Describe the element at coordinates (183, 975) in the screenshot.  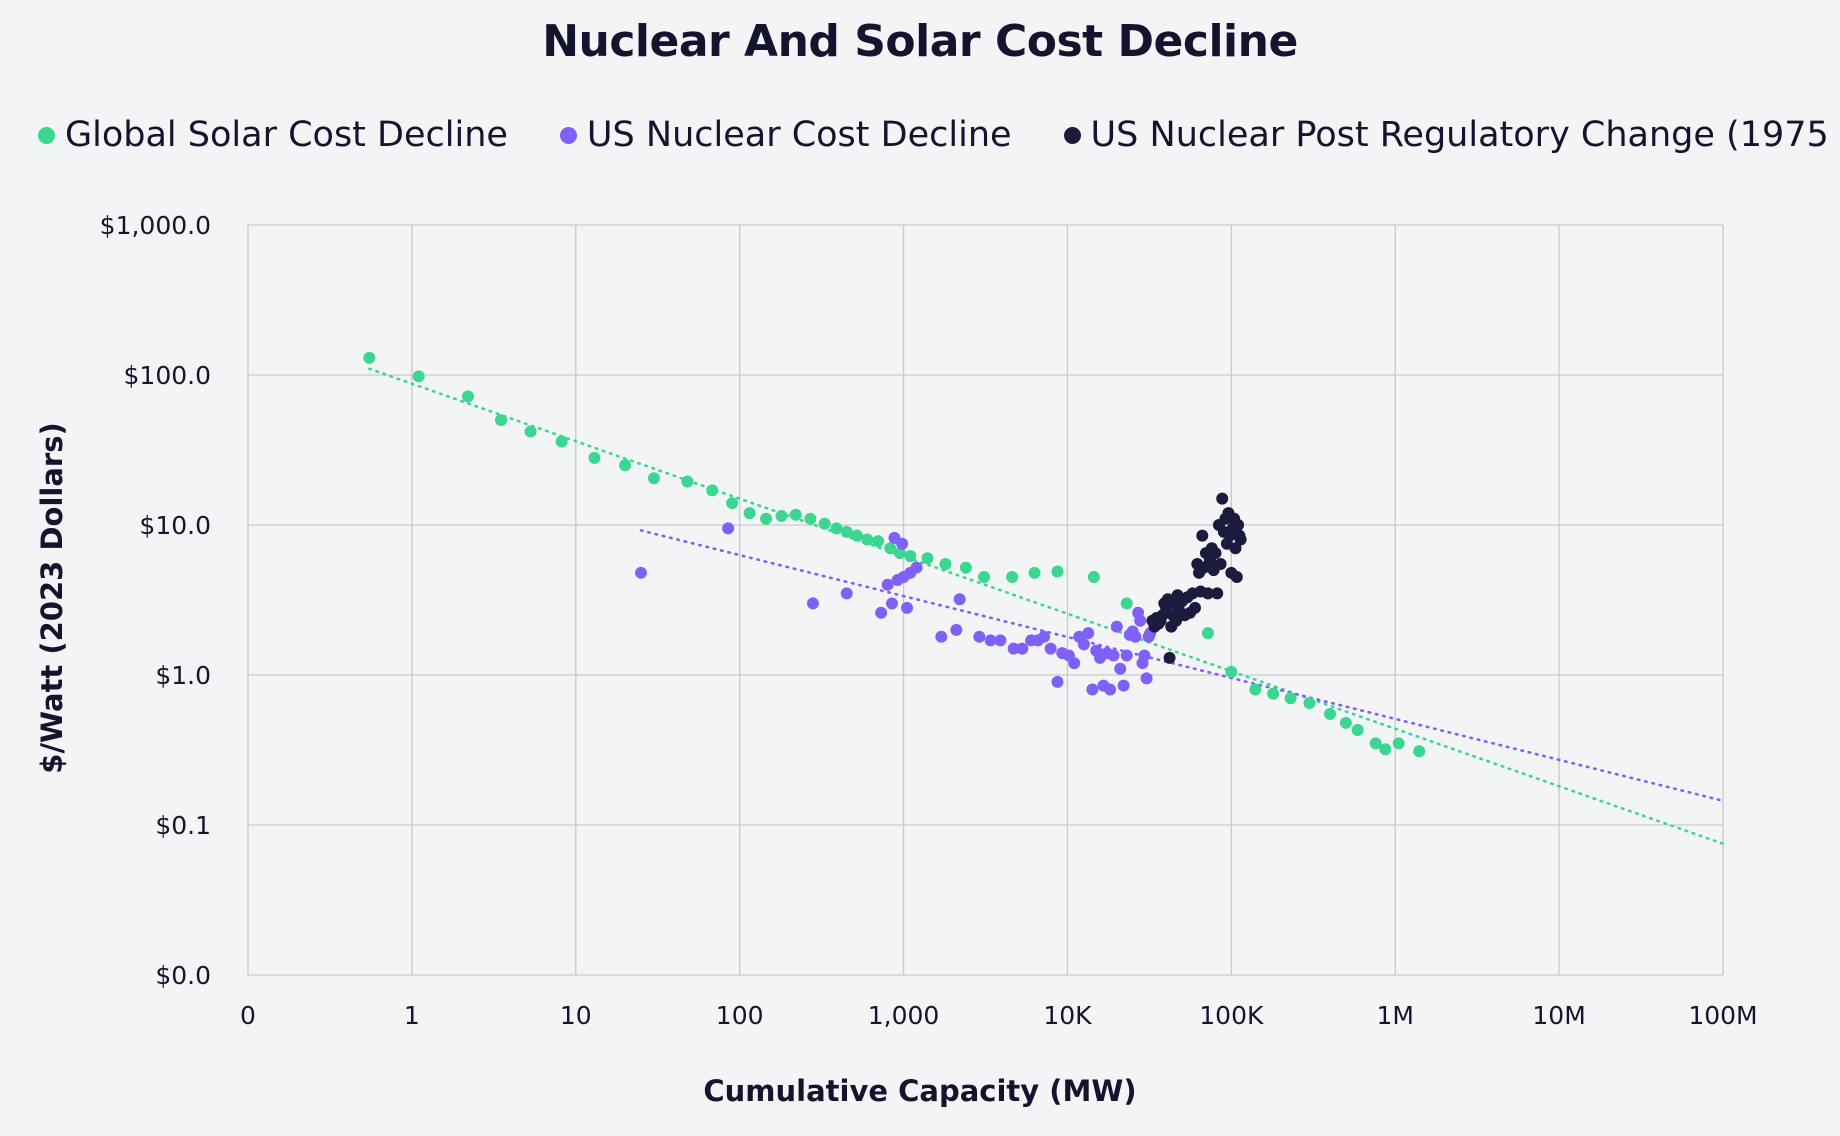
I see `y-tick-label: $0.0` at that location.